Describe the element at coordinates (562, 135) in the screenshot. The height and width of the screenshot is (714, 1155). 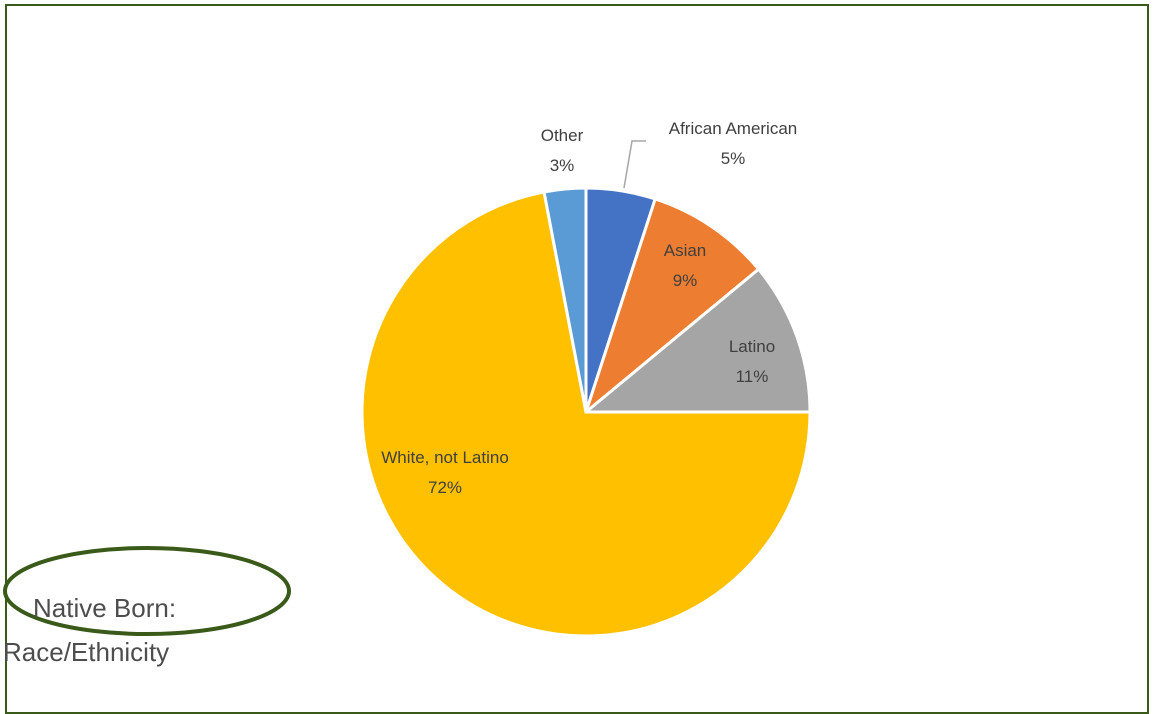
I see `slice-label-name: Other` at that location.